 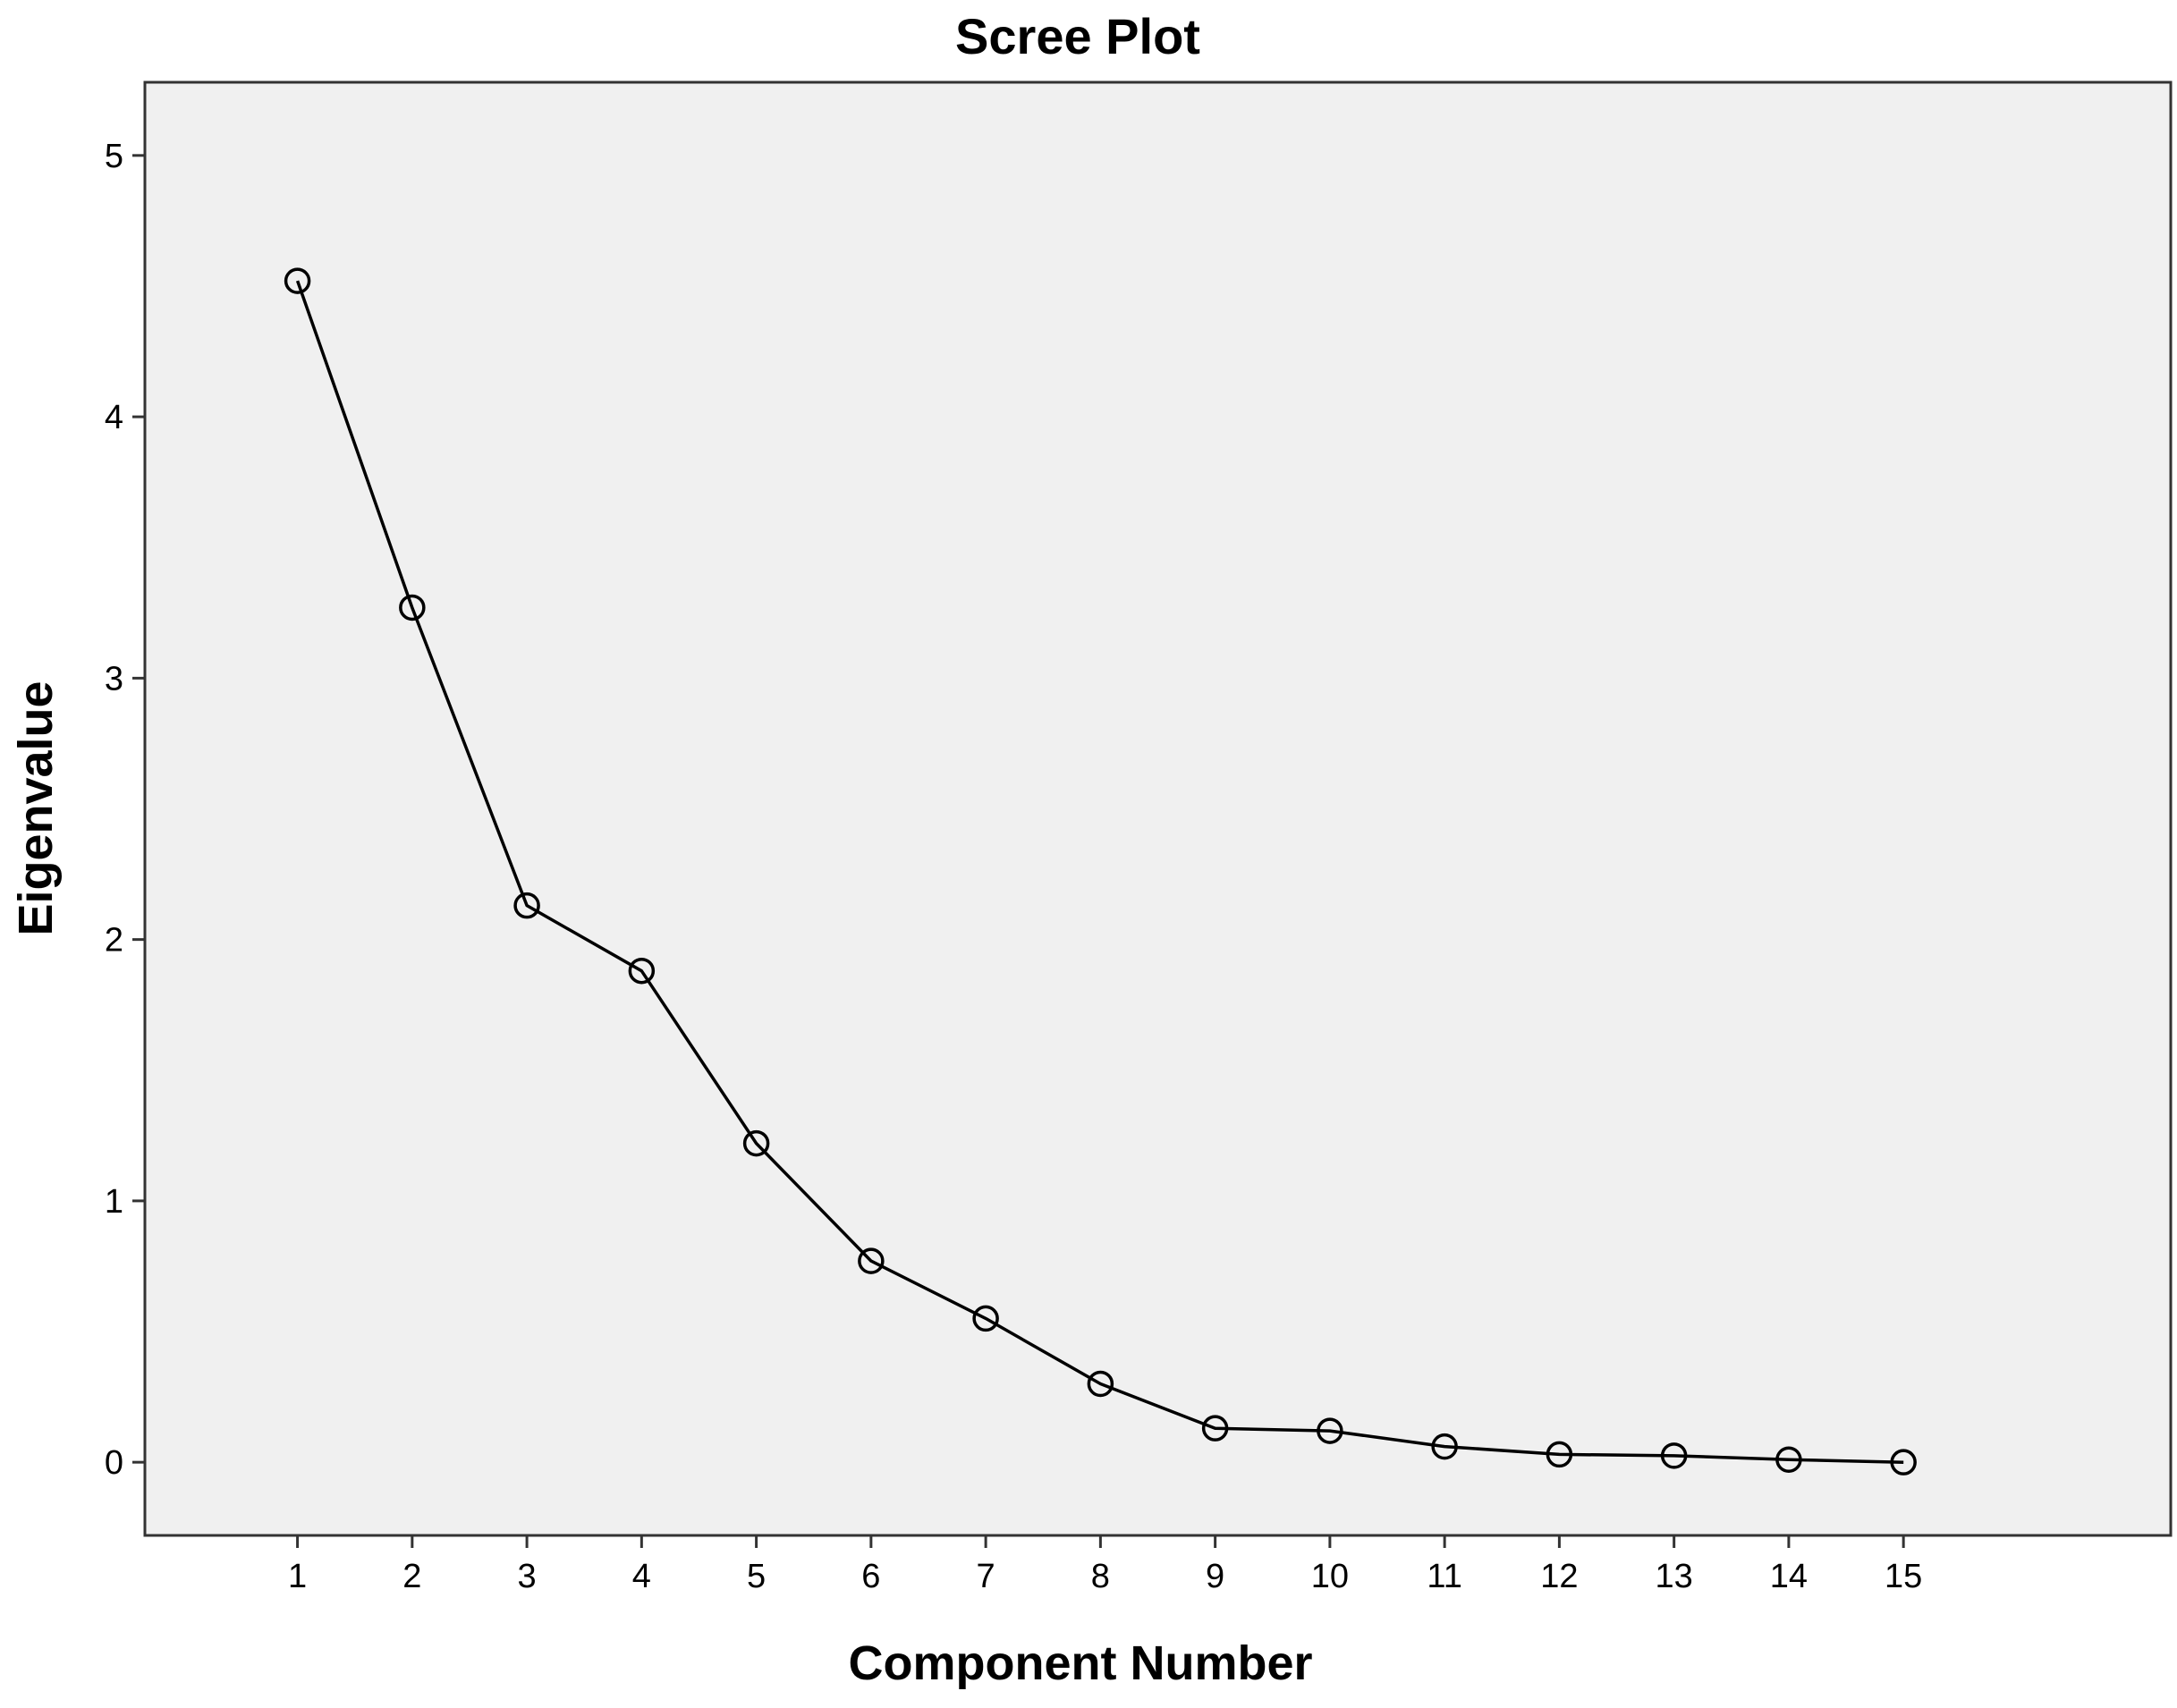 What do you see at coordinates (757, 1576) in the screenshot?
I see `x-tick-label: 5` at bounding box center [757, 1576].